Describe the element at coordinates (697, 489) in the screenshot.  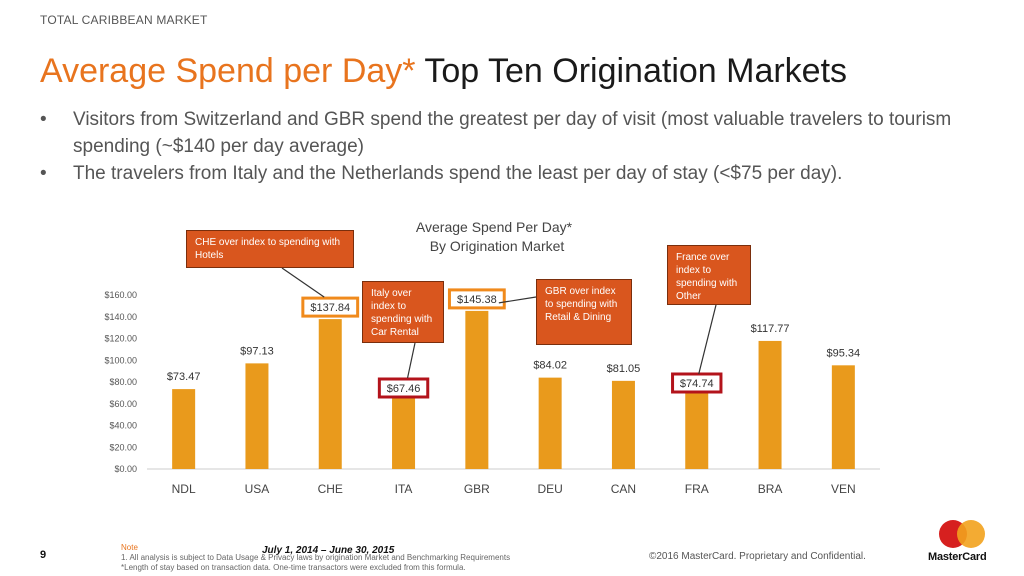
I see `x-tick-label: FRA` at that location.